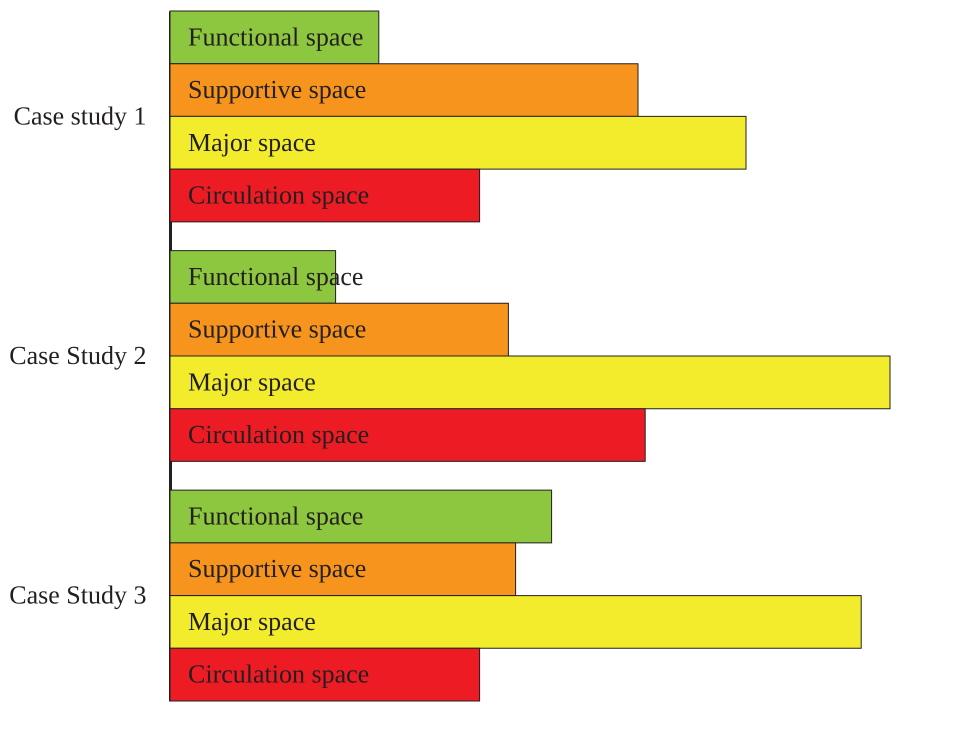  Describe the element at coordinates (77, 355) in the screenshot. I see `y-tick-label: Case Study 2` at that location.